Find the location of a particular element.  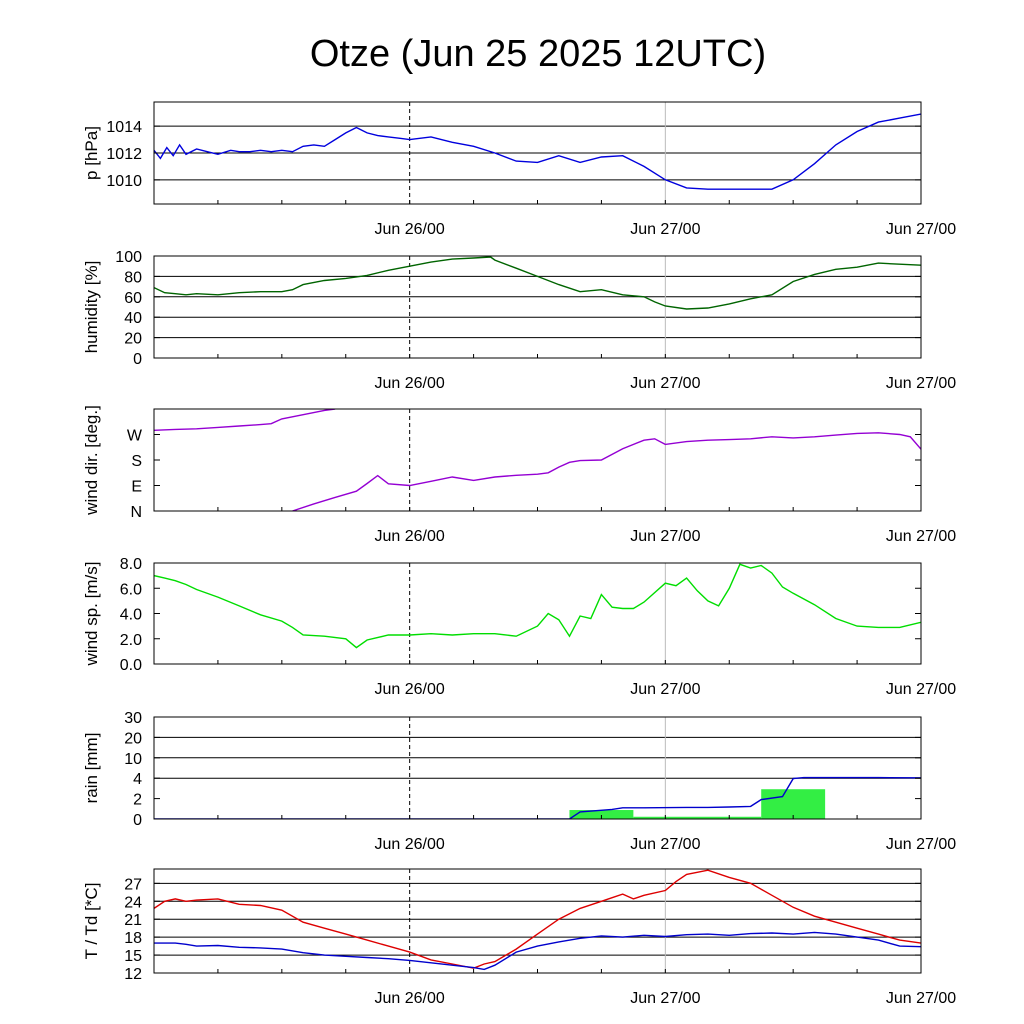

y-axis-label: humidity [%] is located at coordinates (91, 307).